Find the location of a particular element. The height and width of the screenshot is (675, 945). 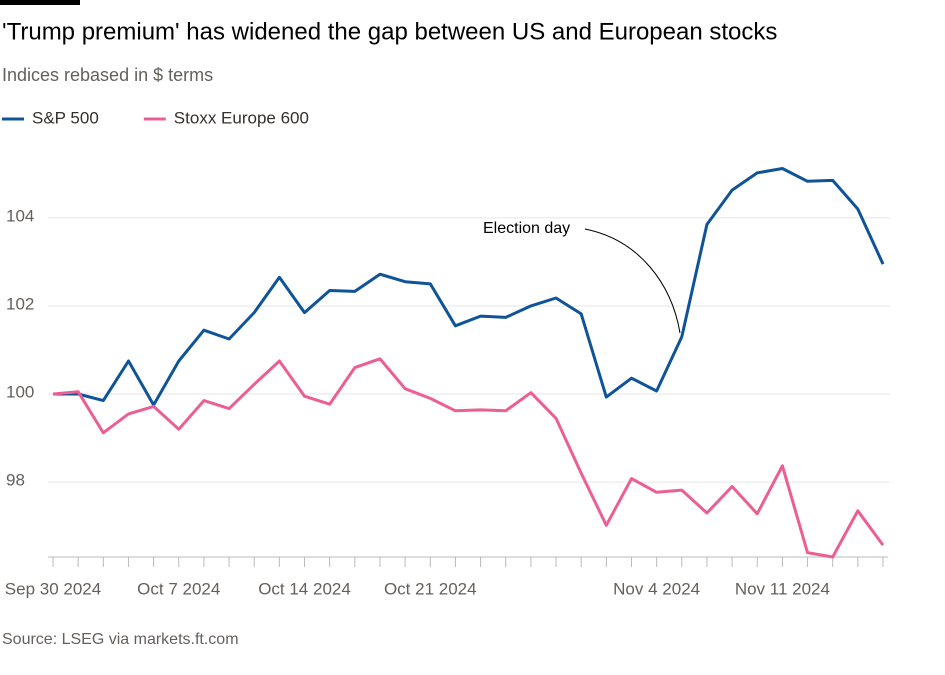

annotation-arrow is located at coordinates (632, 281).